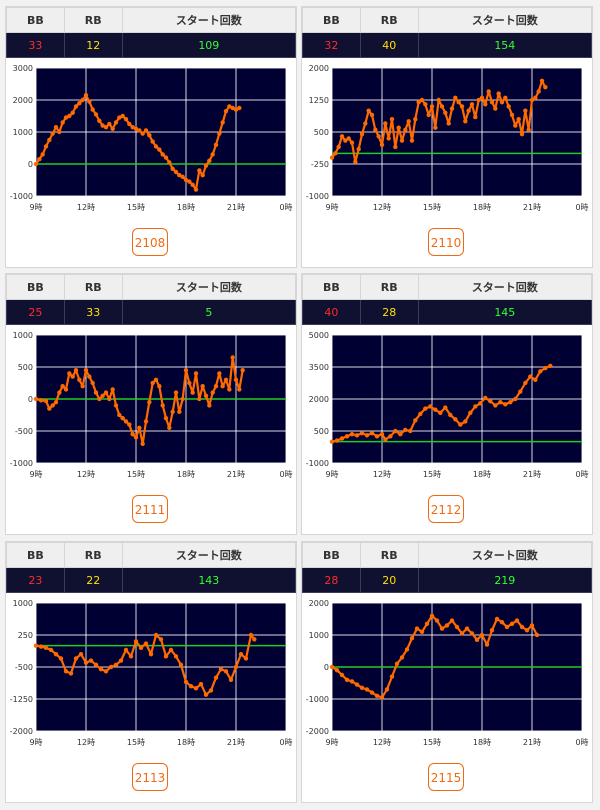 The height and width of the screenshot is (810, 600). What do you see at coordinates (21, 731) in the screenshot?
I see `y-tick-label: -2000` at bounding box center [21, 731].